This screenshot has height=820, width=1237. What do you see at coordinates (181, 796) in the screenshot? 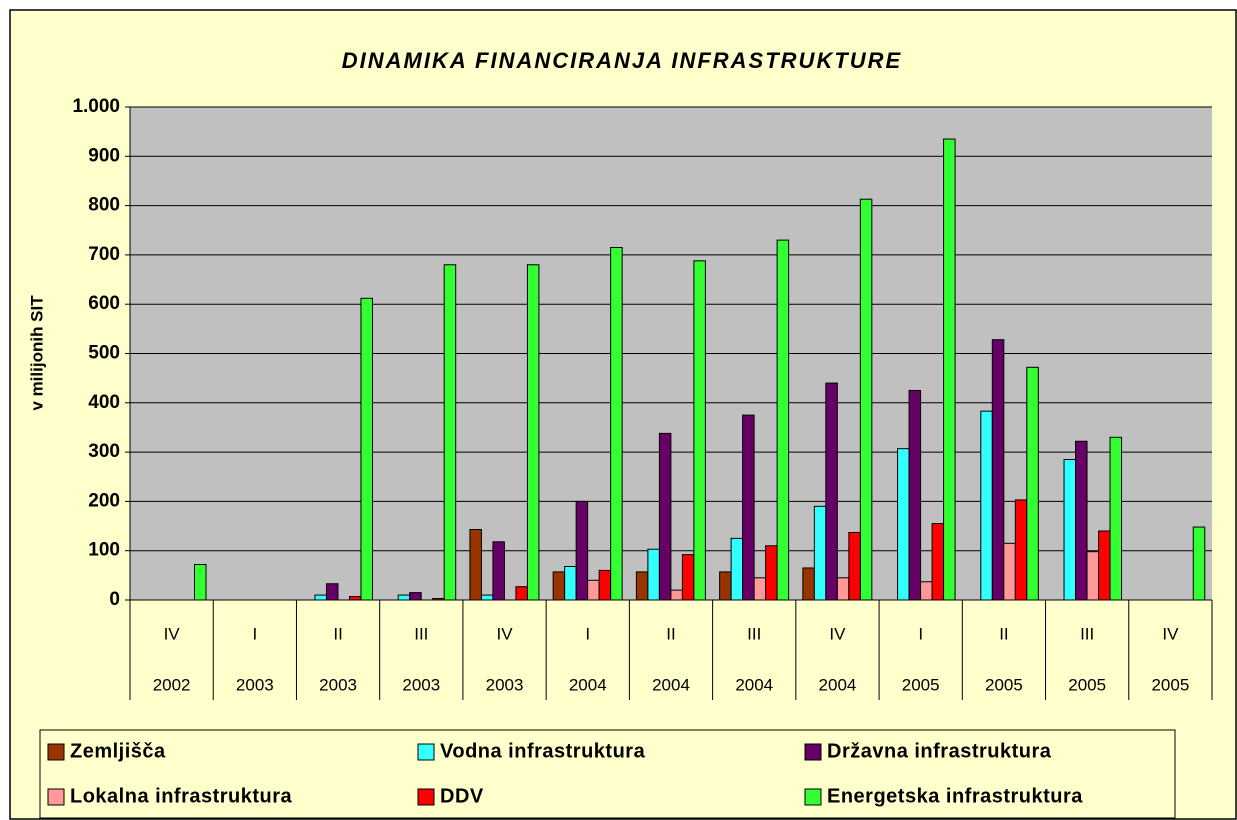
I see `legend-label: Lokalna infrastruktura` at bounding box center [181, 796].